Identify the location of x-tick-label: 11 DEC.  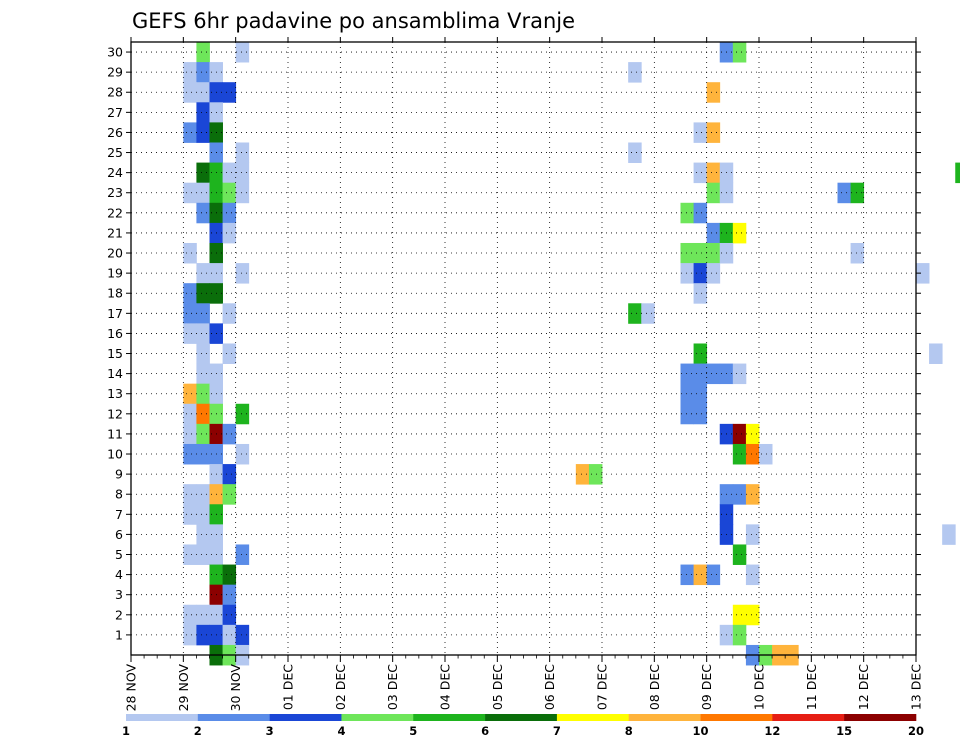
(811, 687).